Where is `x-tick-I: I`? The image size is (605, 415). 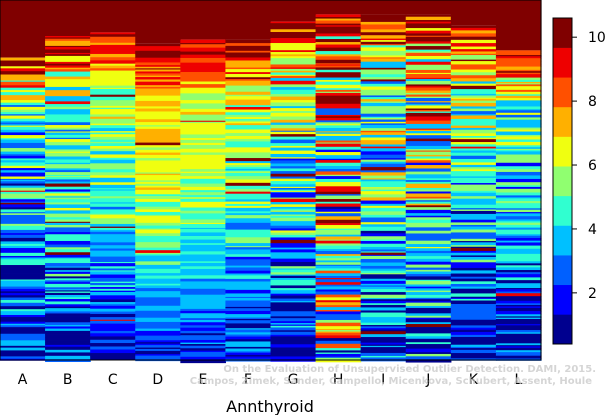 x-tick-I: I is located at coordinates (383, 380).